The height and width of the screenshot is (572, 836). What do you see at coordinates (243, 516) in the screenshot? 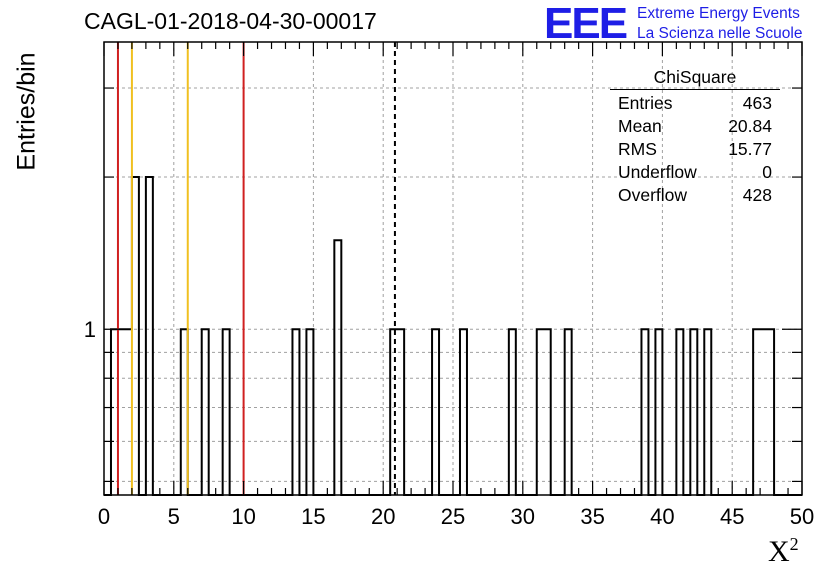
I see `x-tick-label: 10` at bounding box center [243, 516].